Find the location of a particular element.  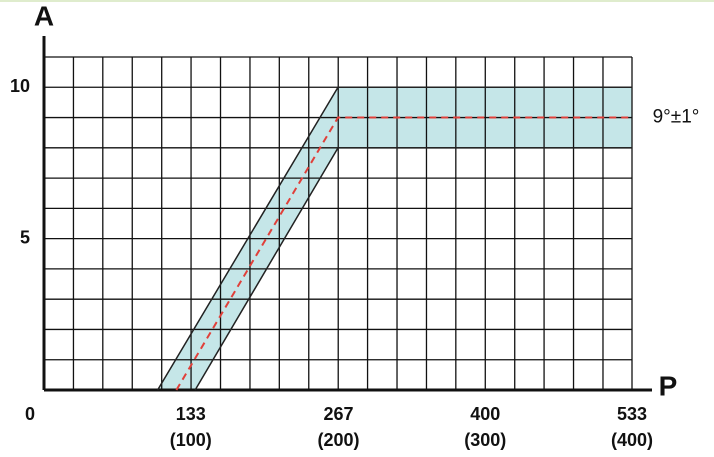

x-tick-label: 267 is located at coordinates (339, 414).